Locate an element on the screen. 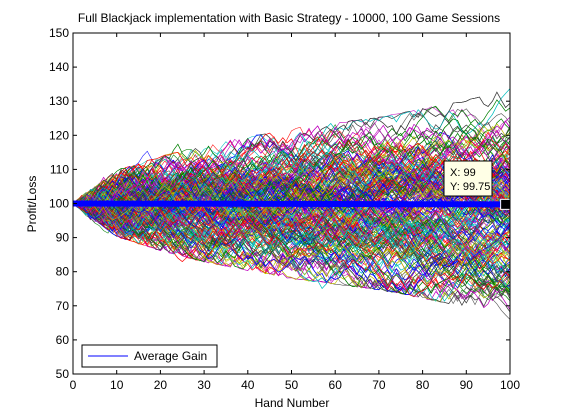 Image resolution: width=561 pixels, height=420 pixels. x-tick-label: 30 is located at coordinates (204, 385).